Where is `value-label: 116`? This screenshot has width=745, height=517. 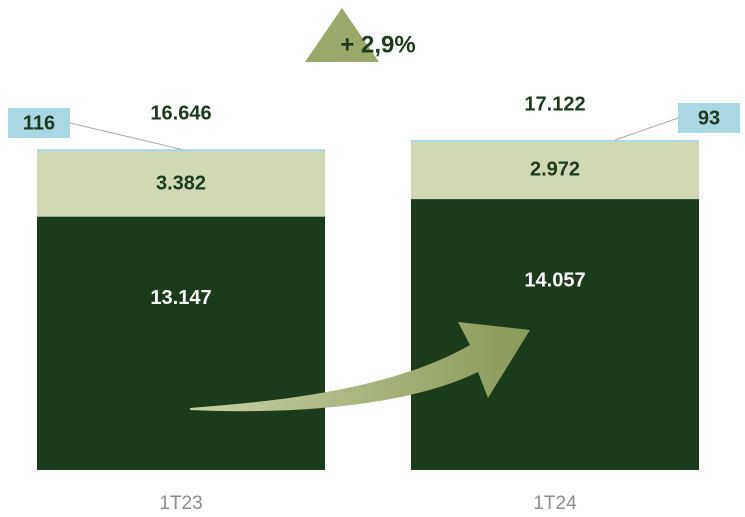 value-label: 116 is located at coordinates (39, 123).